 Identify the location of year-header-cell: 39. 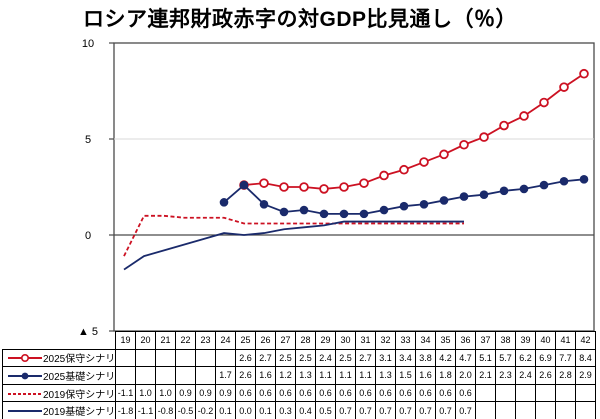
(525, 340).